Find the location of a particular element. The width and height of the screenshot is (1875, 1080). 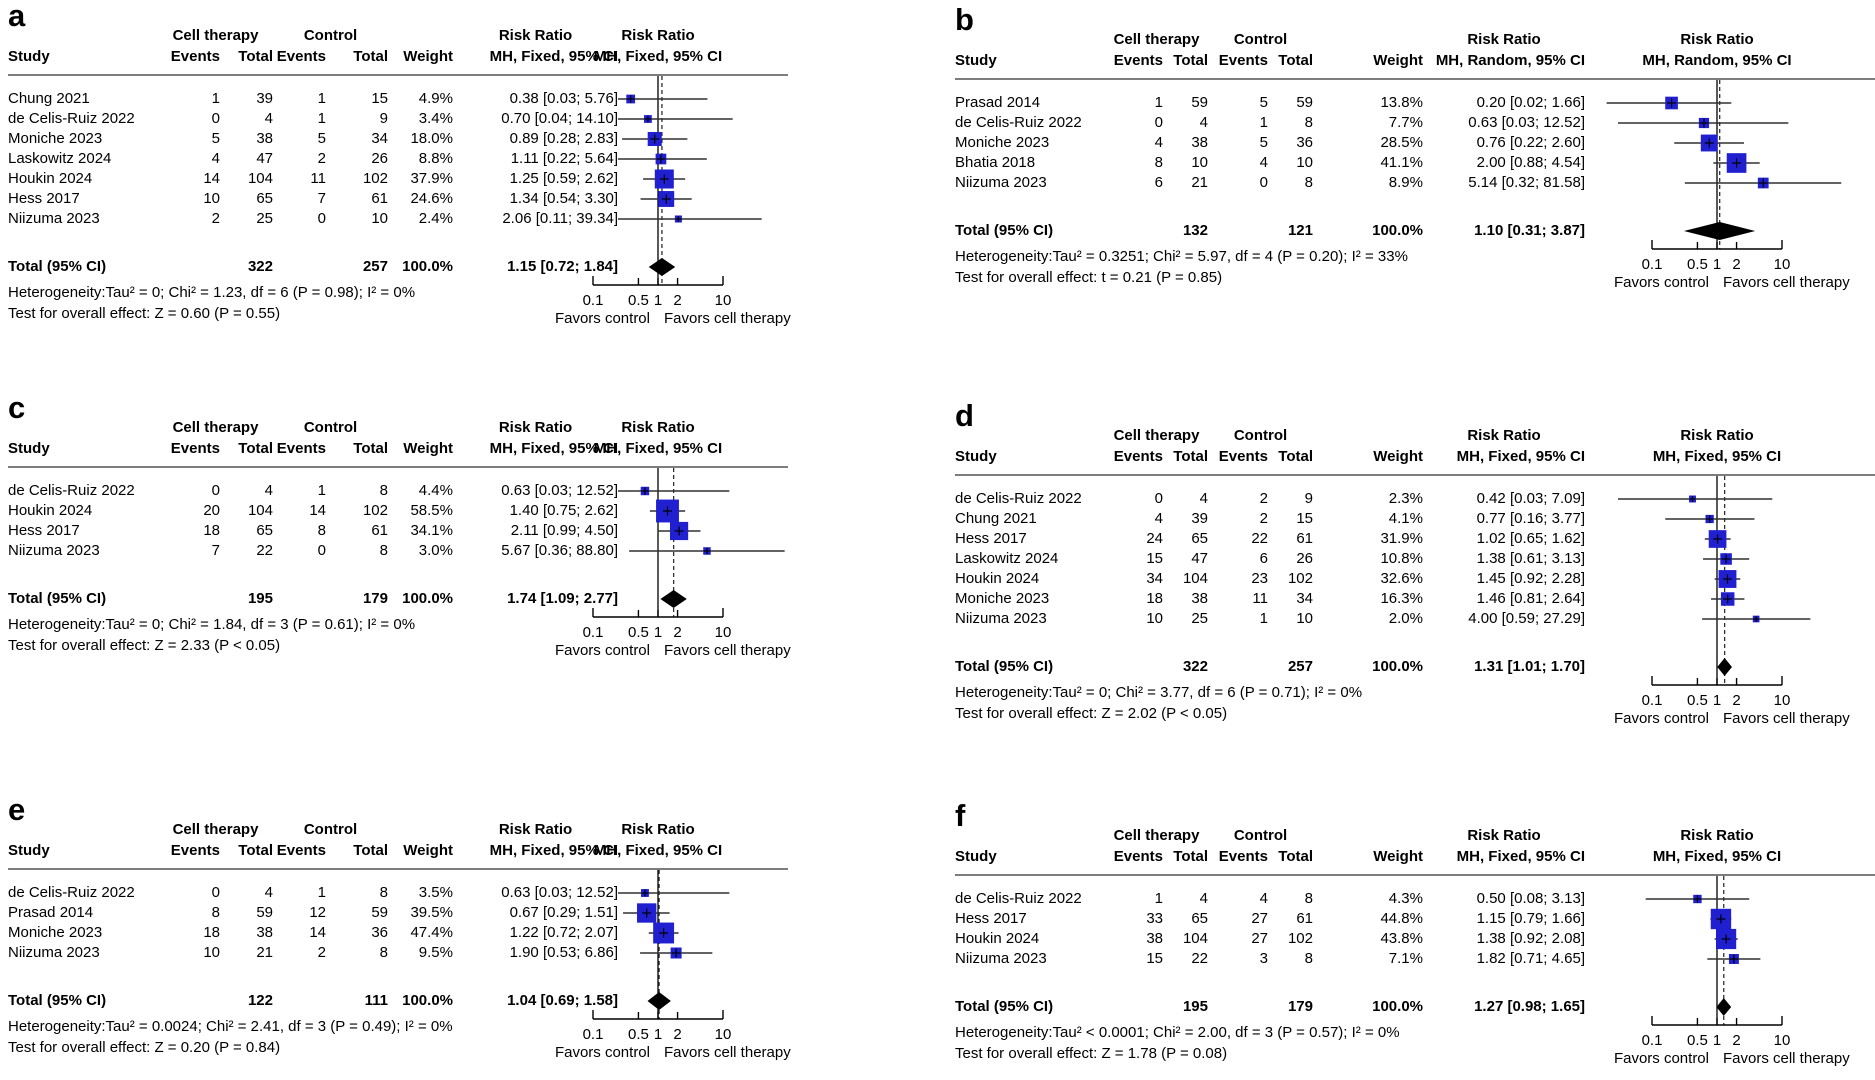

total-rr_text-cell: 1.10 [0.31; 3.87] is located at coordinates (1529, 230).